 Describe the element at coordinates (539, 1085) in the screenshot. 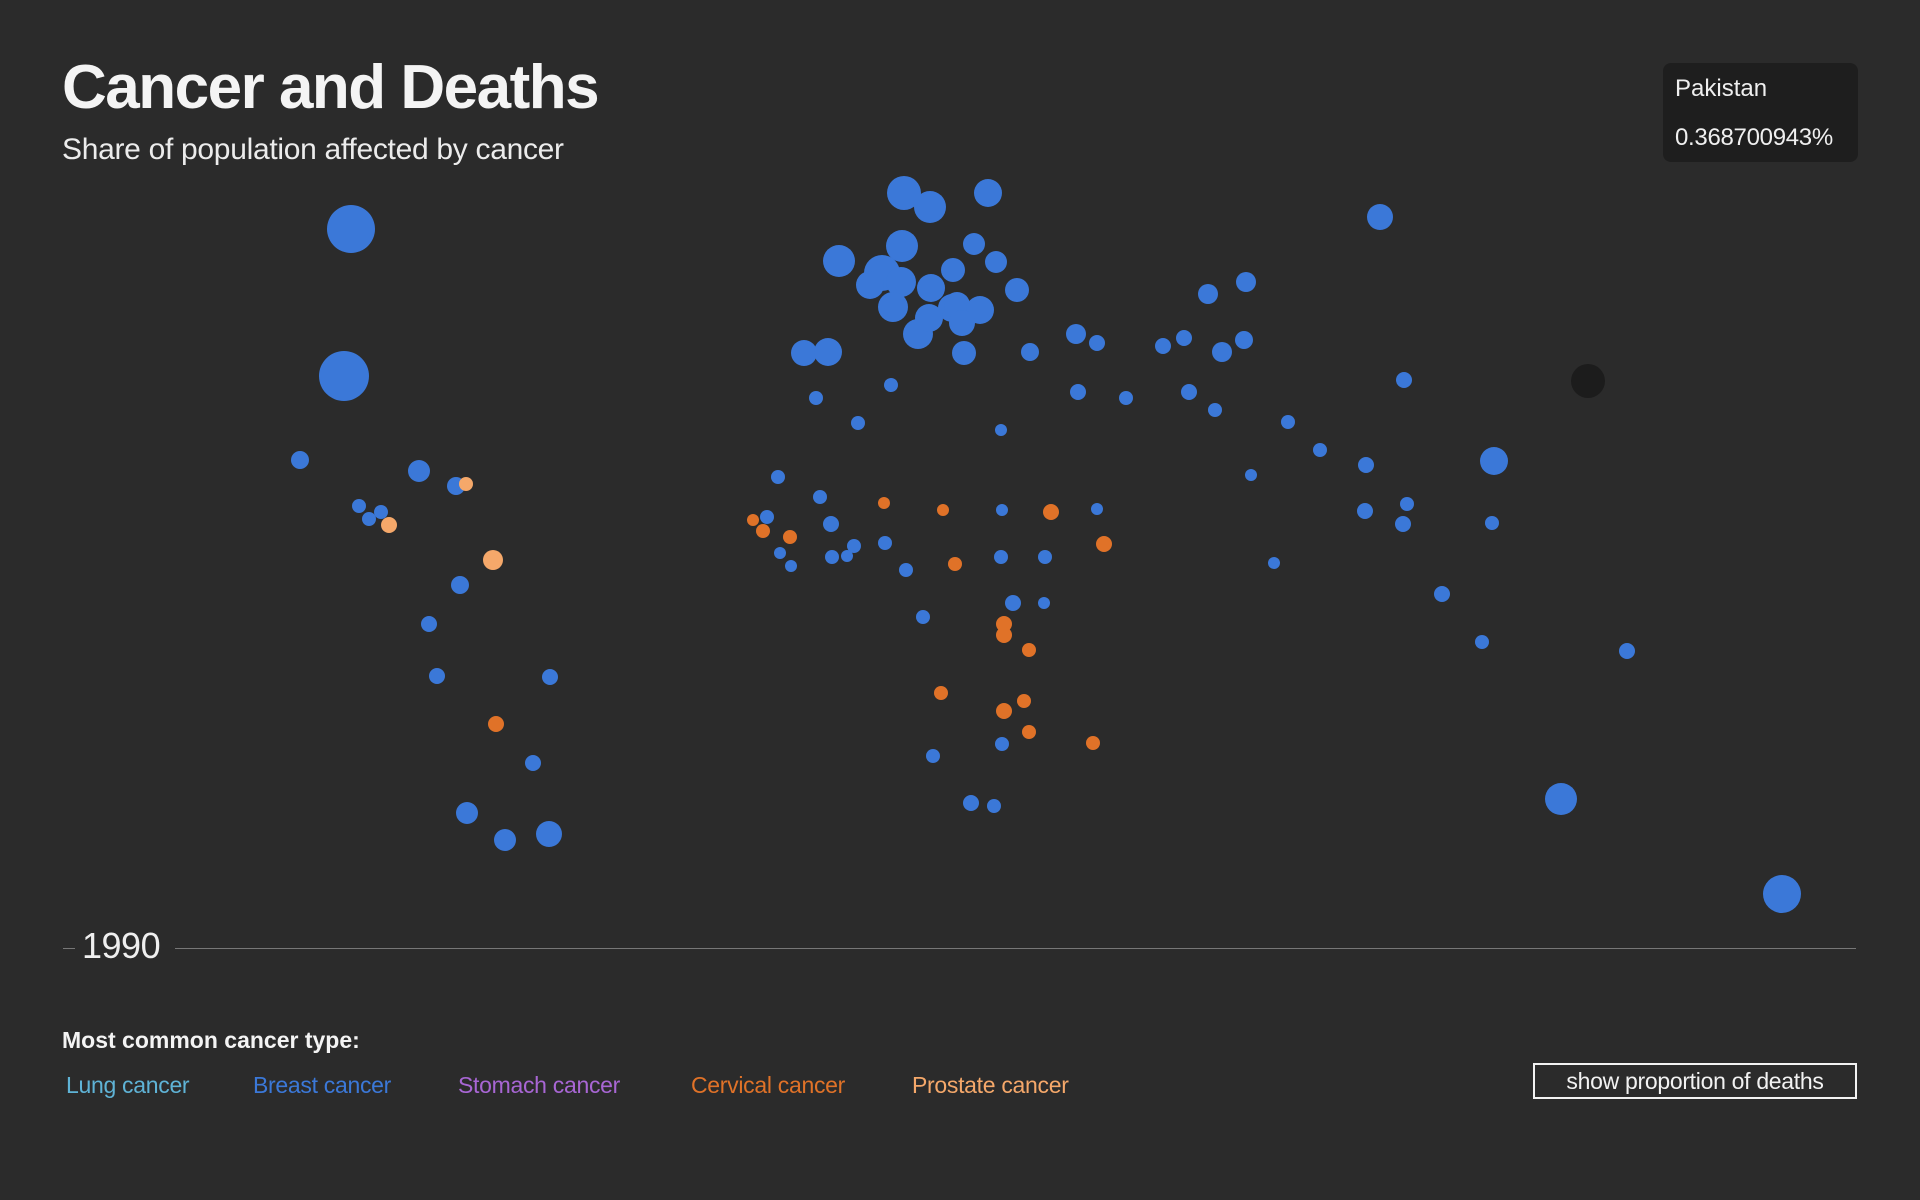

I see `legend-item-stomach-cancer: Stomach cancer` at that location.